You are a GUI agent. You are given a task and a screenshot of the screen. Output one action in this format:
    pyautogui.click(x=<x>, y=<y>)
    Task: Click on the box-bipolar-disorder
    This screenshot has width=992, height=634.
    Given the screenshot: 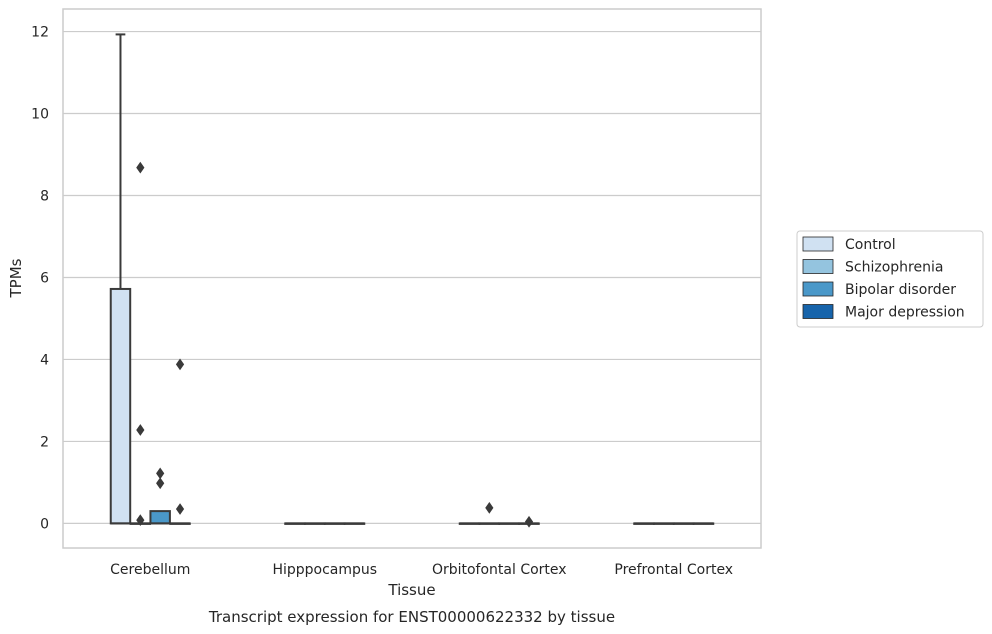 What is the action you would take?
    pyautogui.click(x=160, y=517)
    